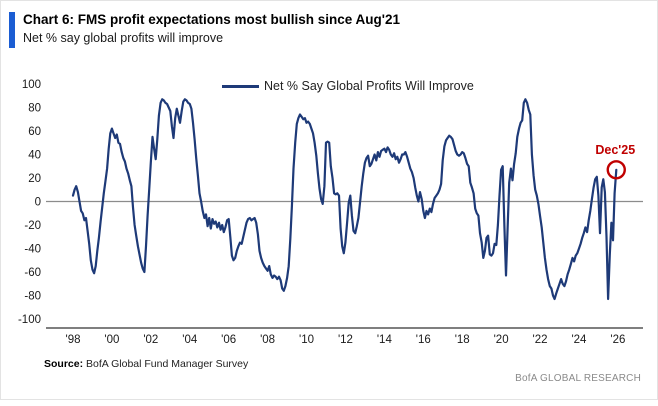  What do you see at coordinates (34, 132) in the screenshot?
I see `y-tick-label: 60` at bounding box center [34, 132].